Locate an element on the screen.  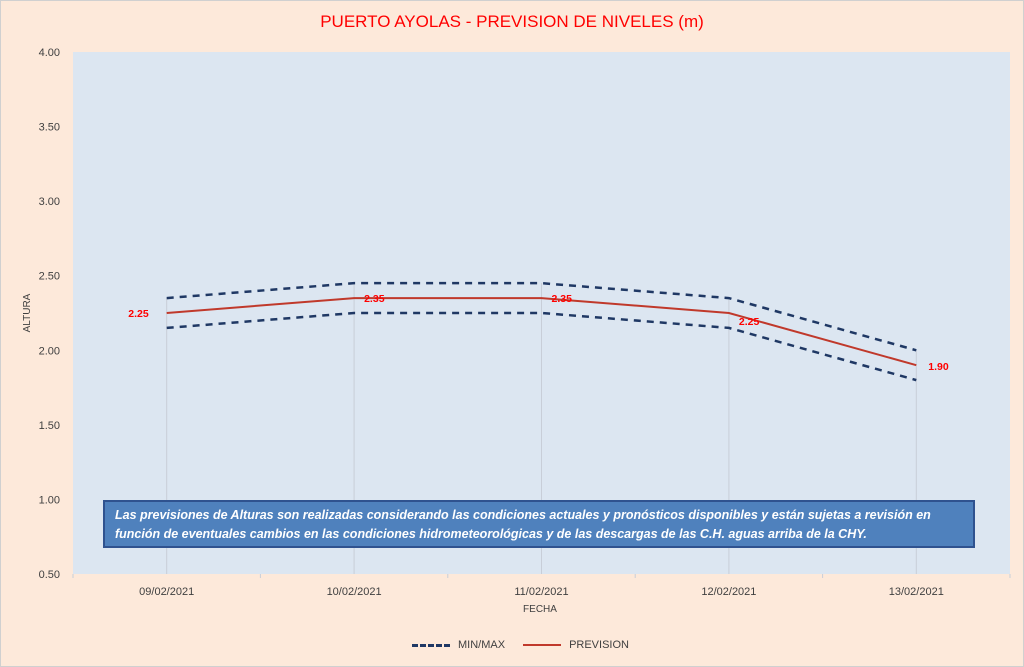
legend: MIN/MAX PREVISION is located at coordinates (520, 645).